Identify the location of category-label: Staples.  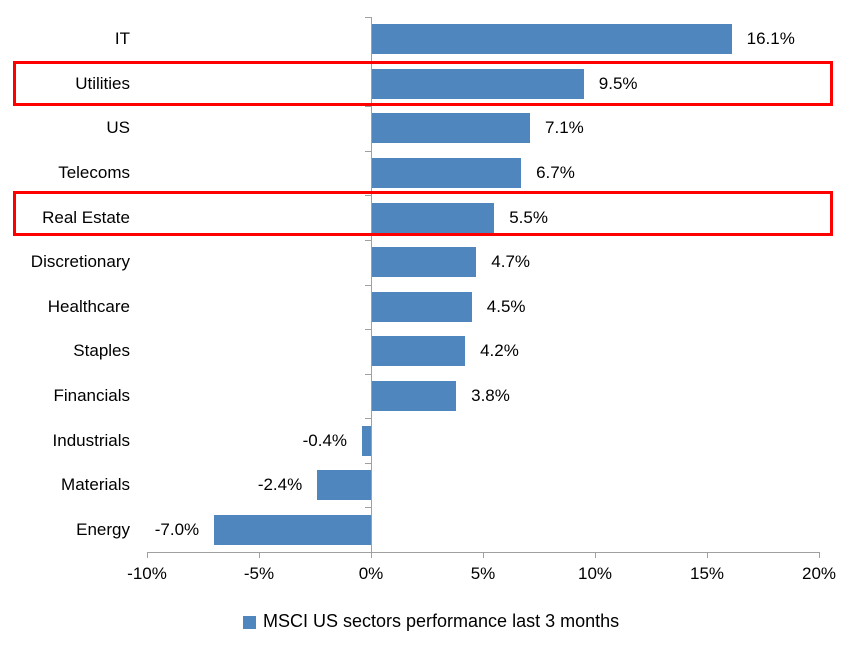
(101, 351).